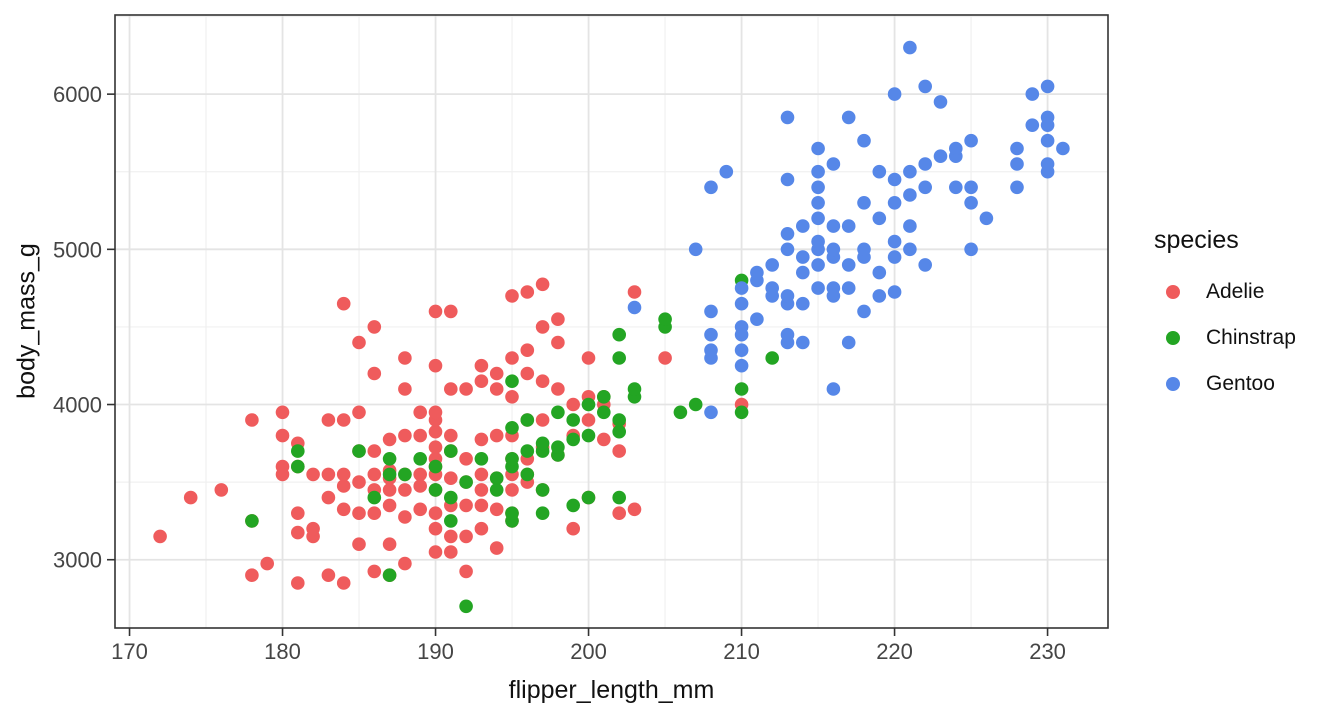 Image resolution: width=1344 pixels, height=720 pixels. What do you see at coordinates (26, 321) in the screenshot?
I see `y-axis-title: body_mass_g` at bounding box center [26, 321].